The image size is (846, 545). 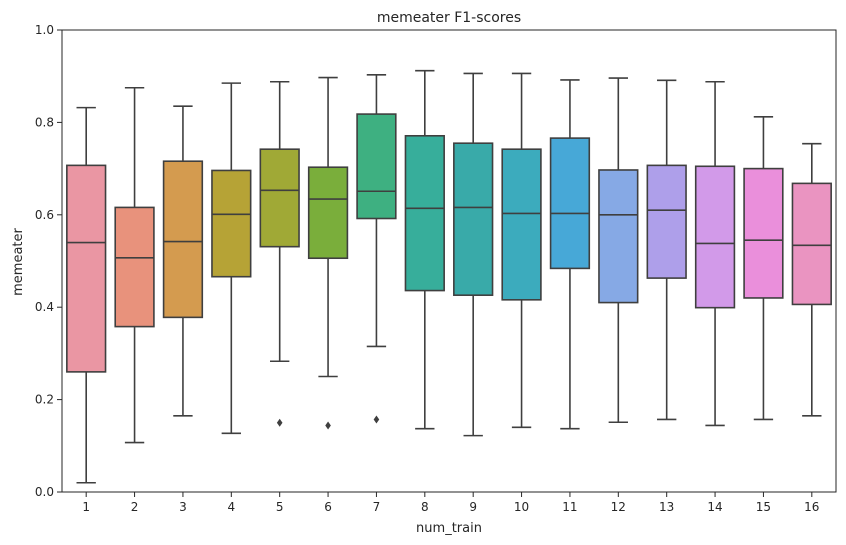 I want to click on x-tick-label: 9, so click(x=473, y=507).